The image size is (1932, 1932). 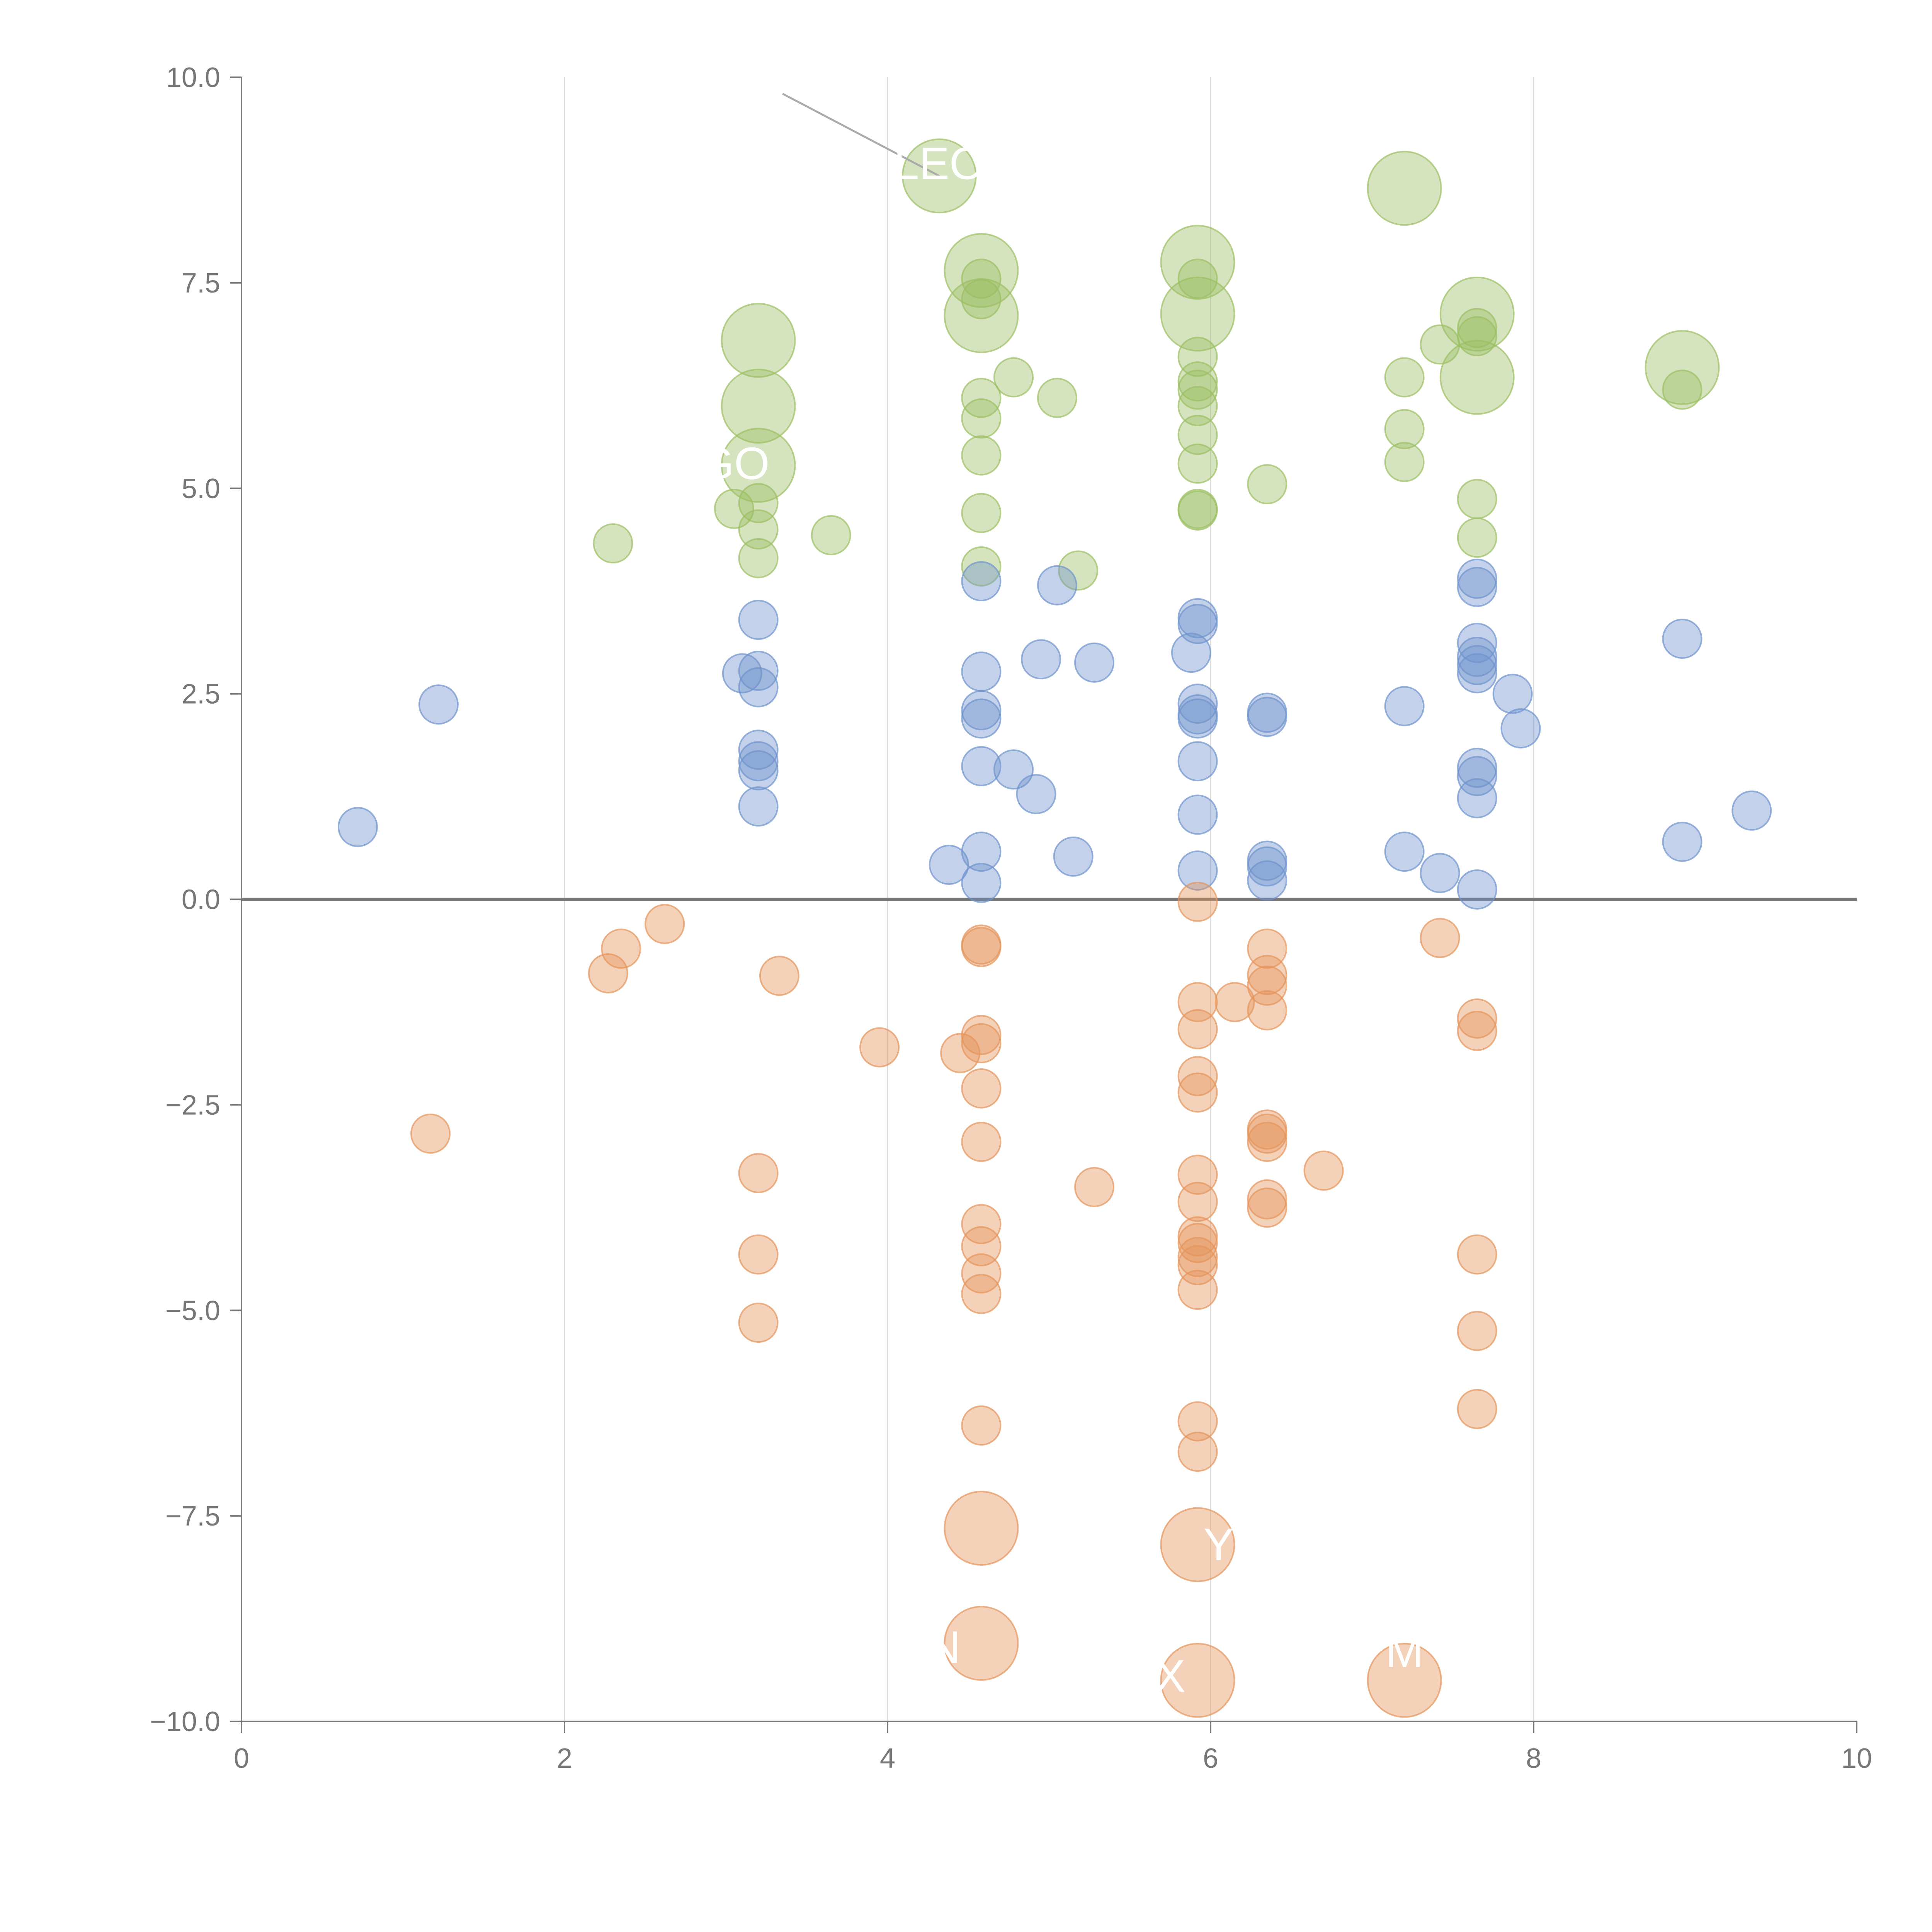 What do you see at coordinates (185, 1722) in the screenshot?
I see `y-tick-label: −10.0` at bounding box center [185, 1722].